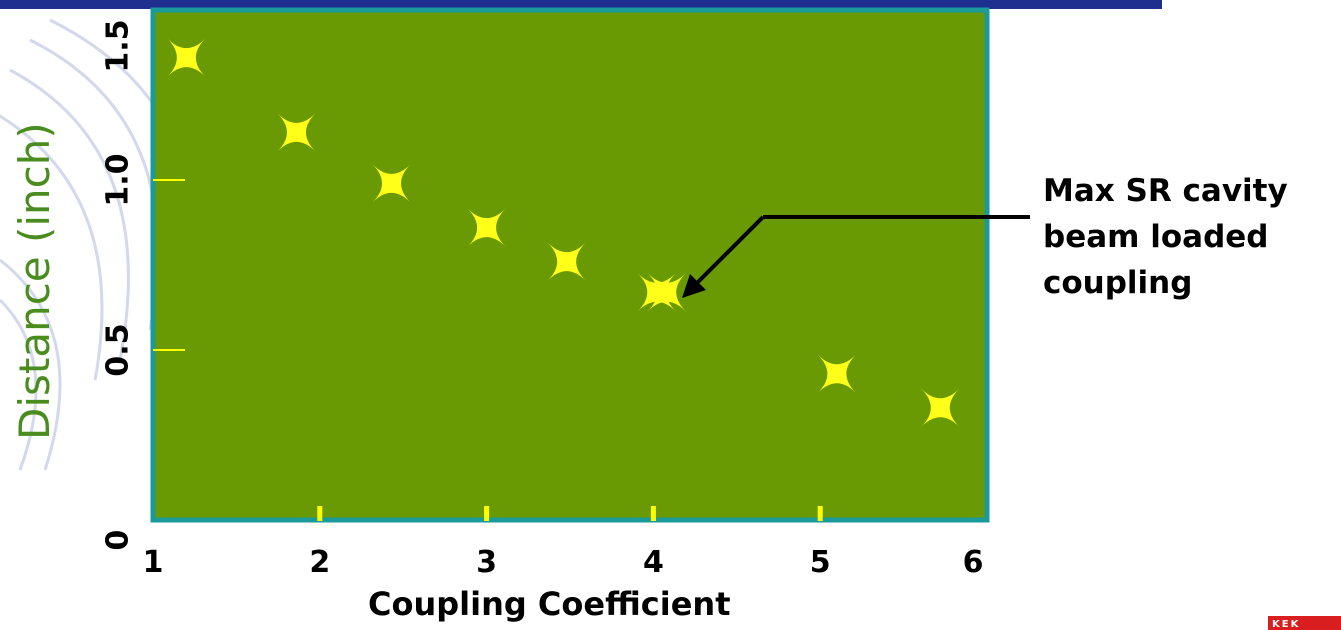  What do you see at coordinates (118, 179) in the screenshot?
I see `y-tick-label: 1.0` at bounding box center [118, 179].